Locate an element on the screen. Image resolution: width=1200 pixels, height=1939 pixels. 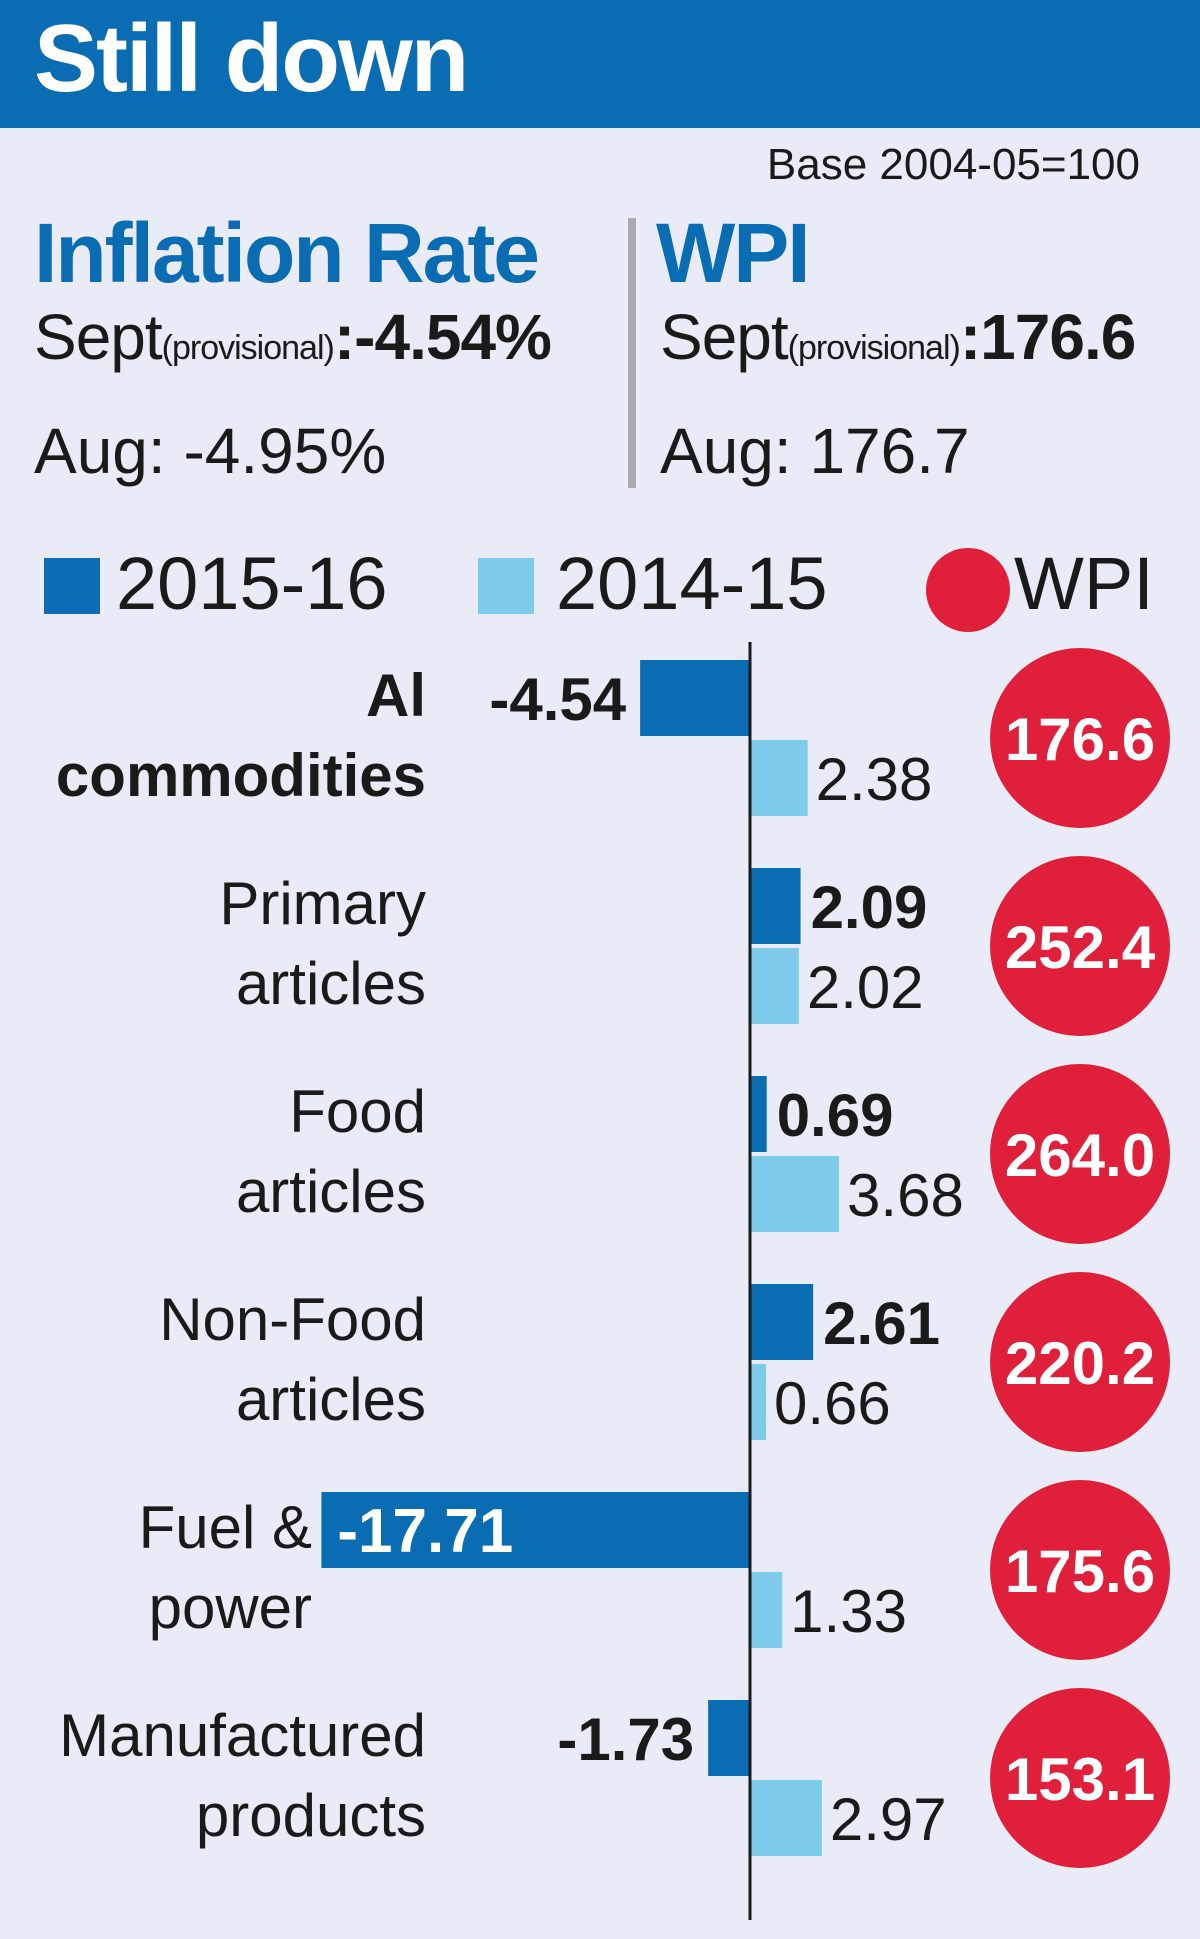
legend: 2015-16 2014-15 WPI is located at coordinates (600, 586).